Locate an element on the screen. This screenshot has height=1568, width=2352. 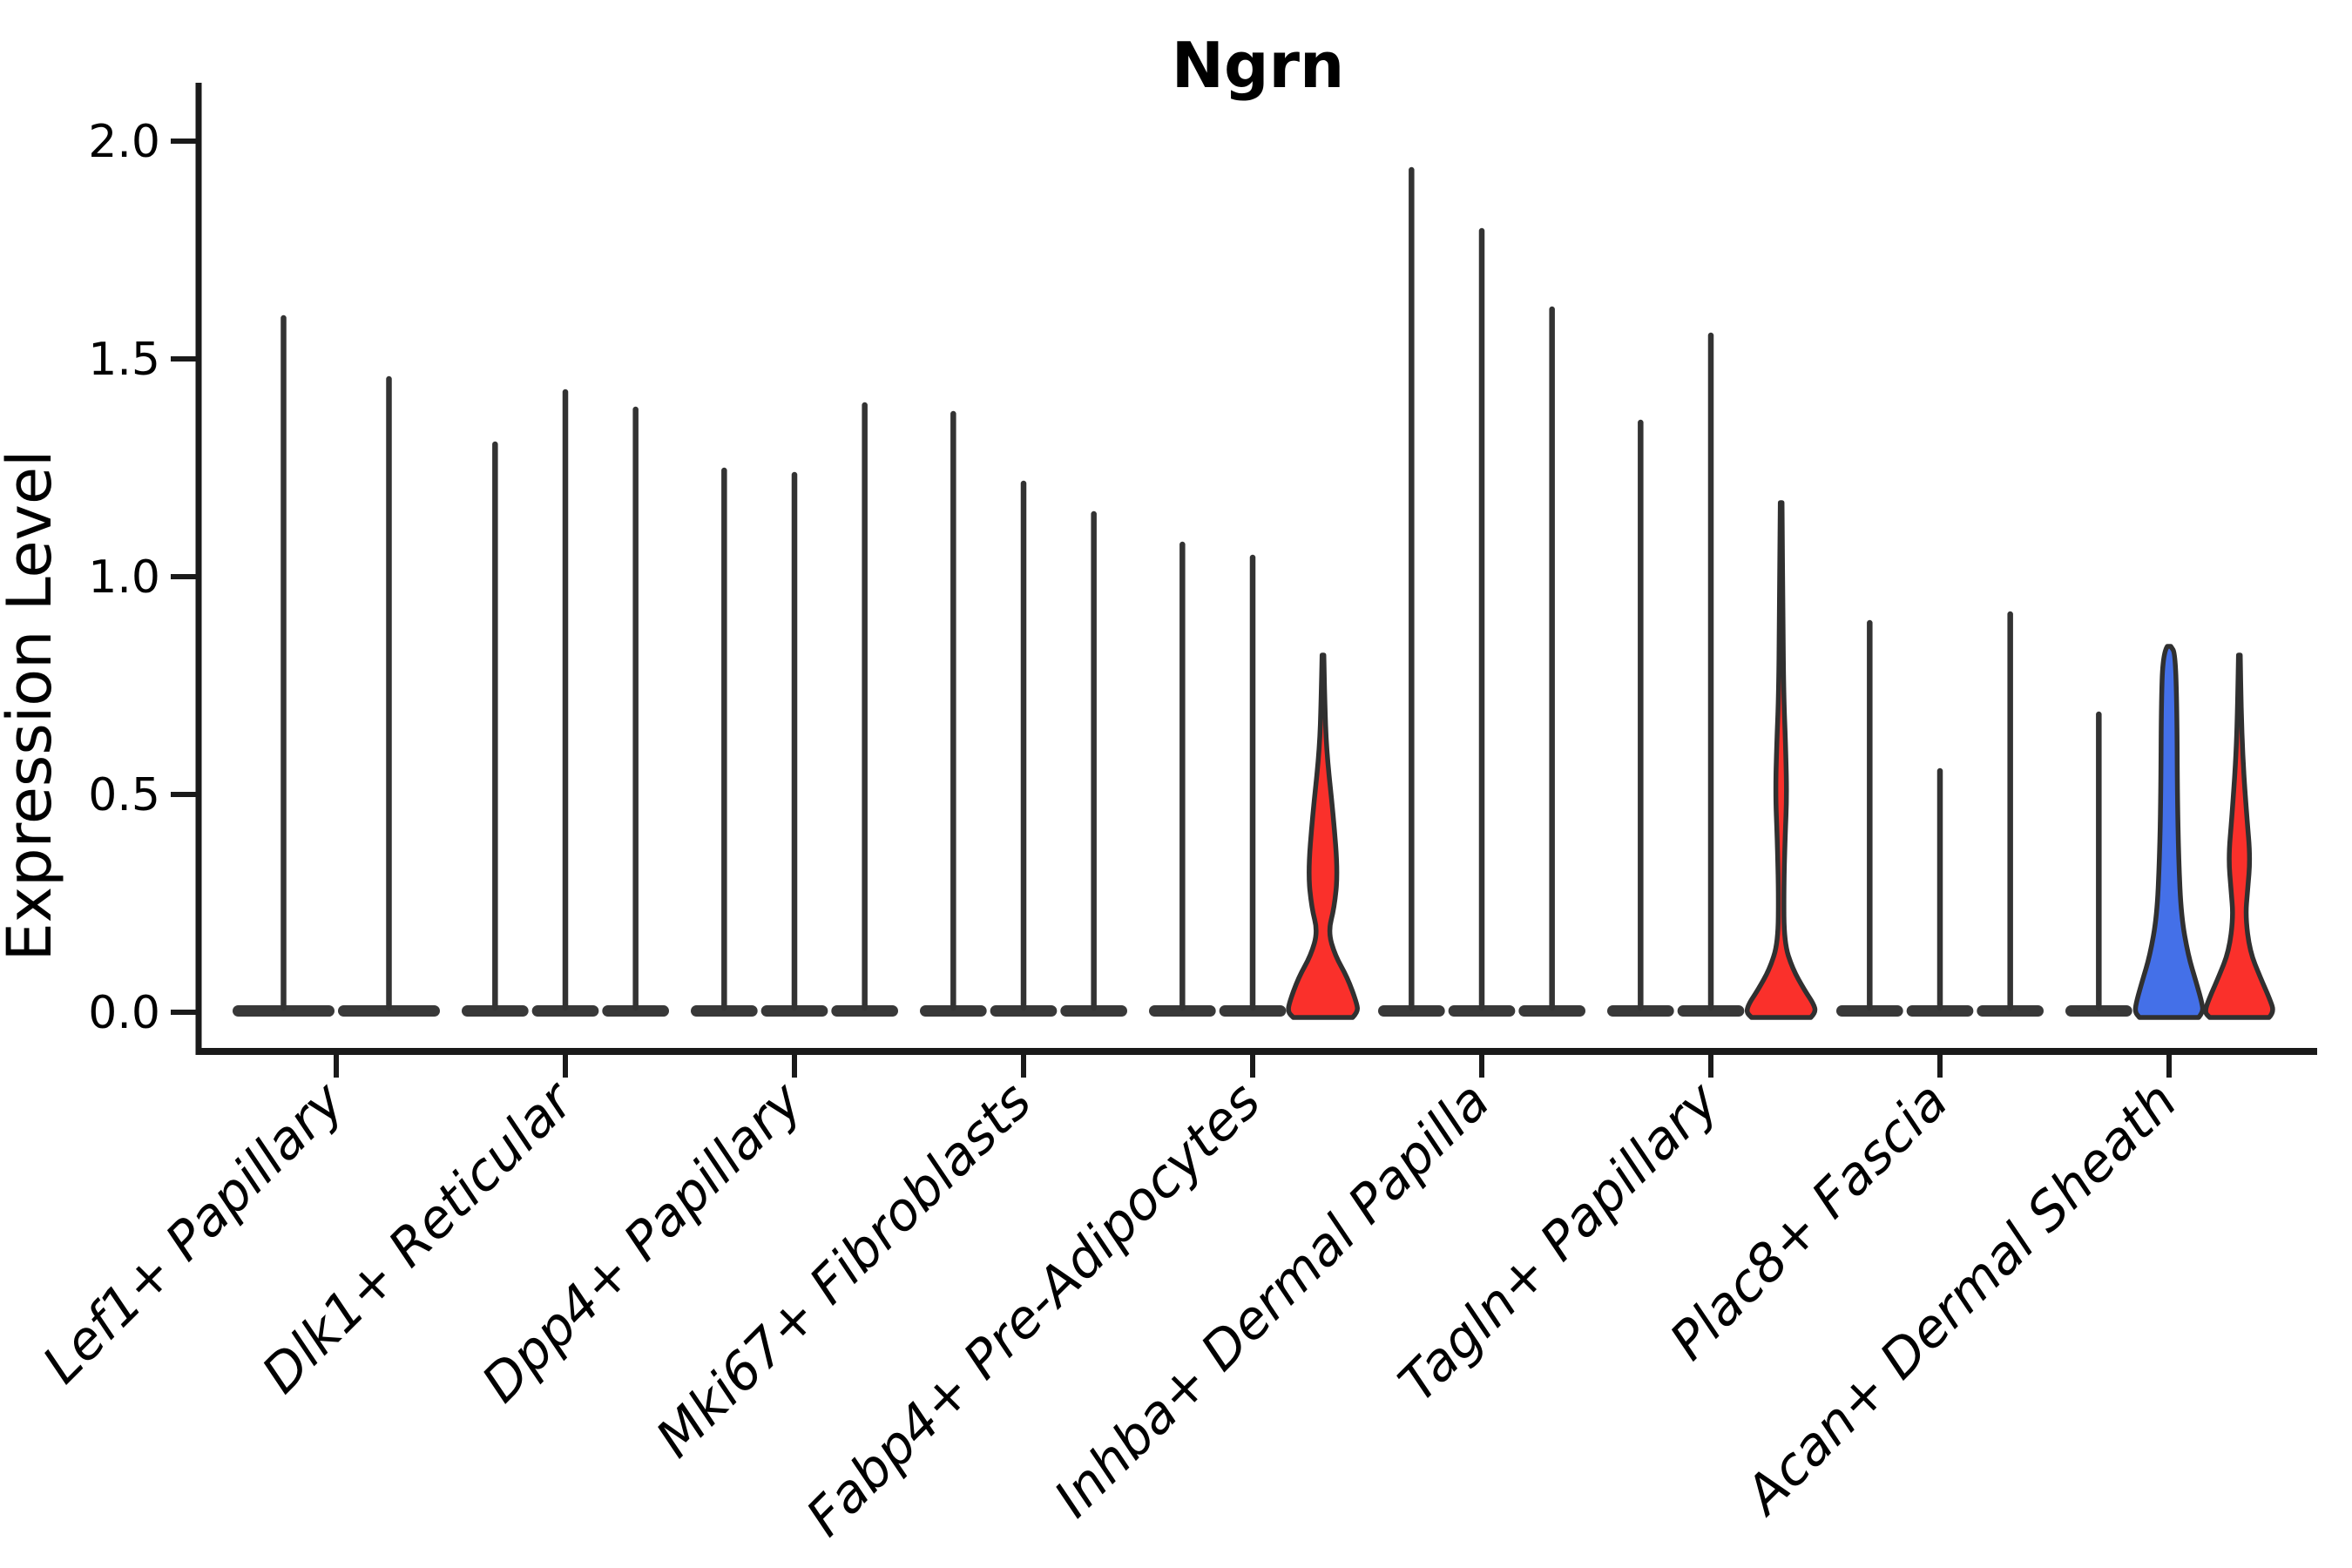
y-axis: 0.0 0.5 1.0 1.5 2.0 is located at coordinates (145, 569).